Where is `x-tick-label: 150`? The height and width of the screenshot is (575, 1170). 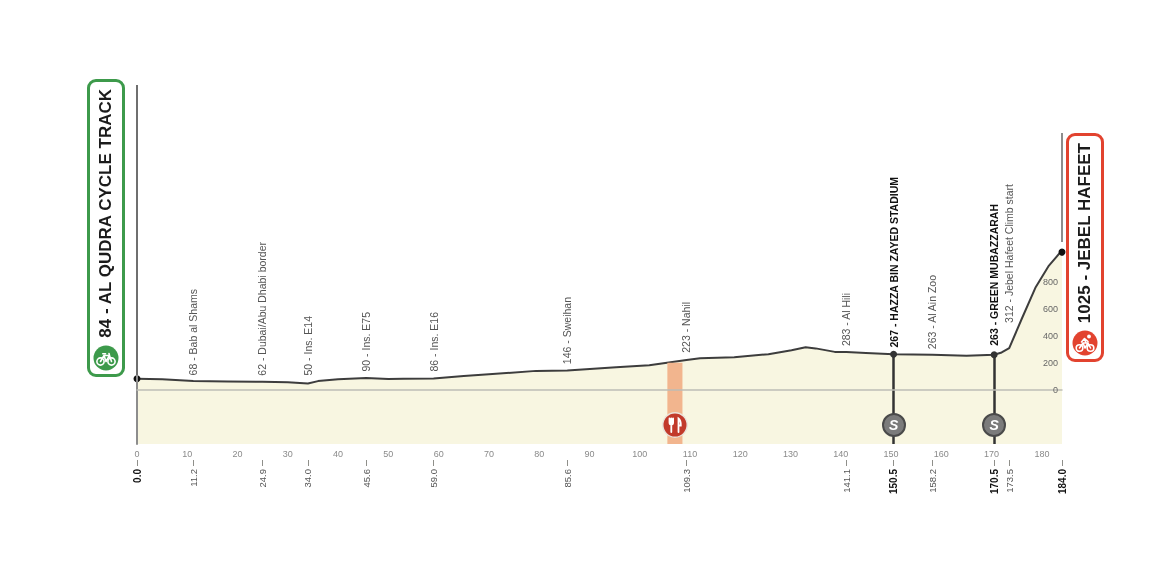
x-tick-label: 150 is located at coordinates (891, 453).